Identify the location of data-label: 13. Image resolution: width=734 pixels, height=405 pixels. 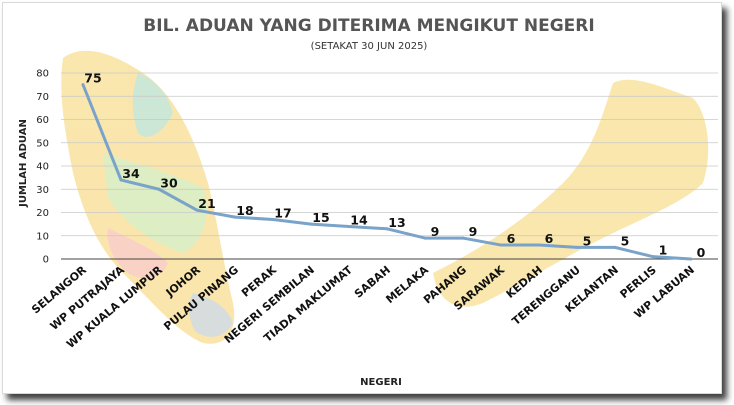
(396, 222).